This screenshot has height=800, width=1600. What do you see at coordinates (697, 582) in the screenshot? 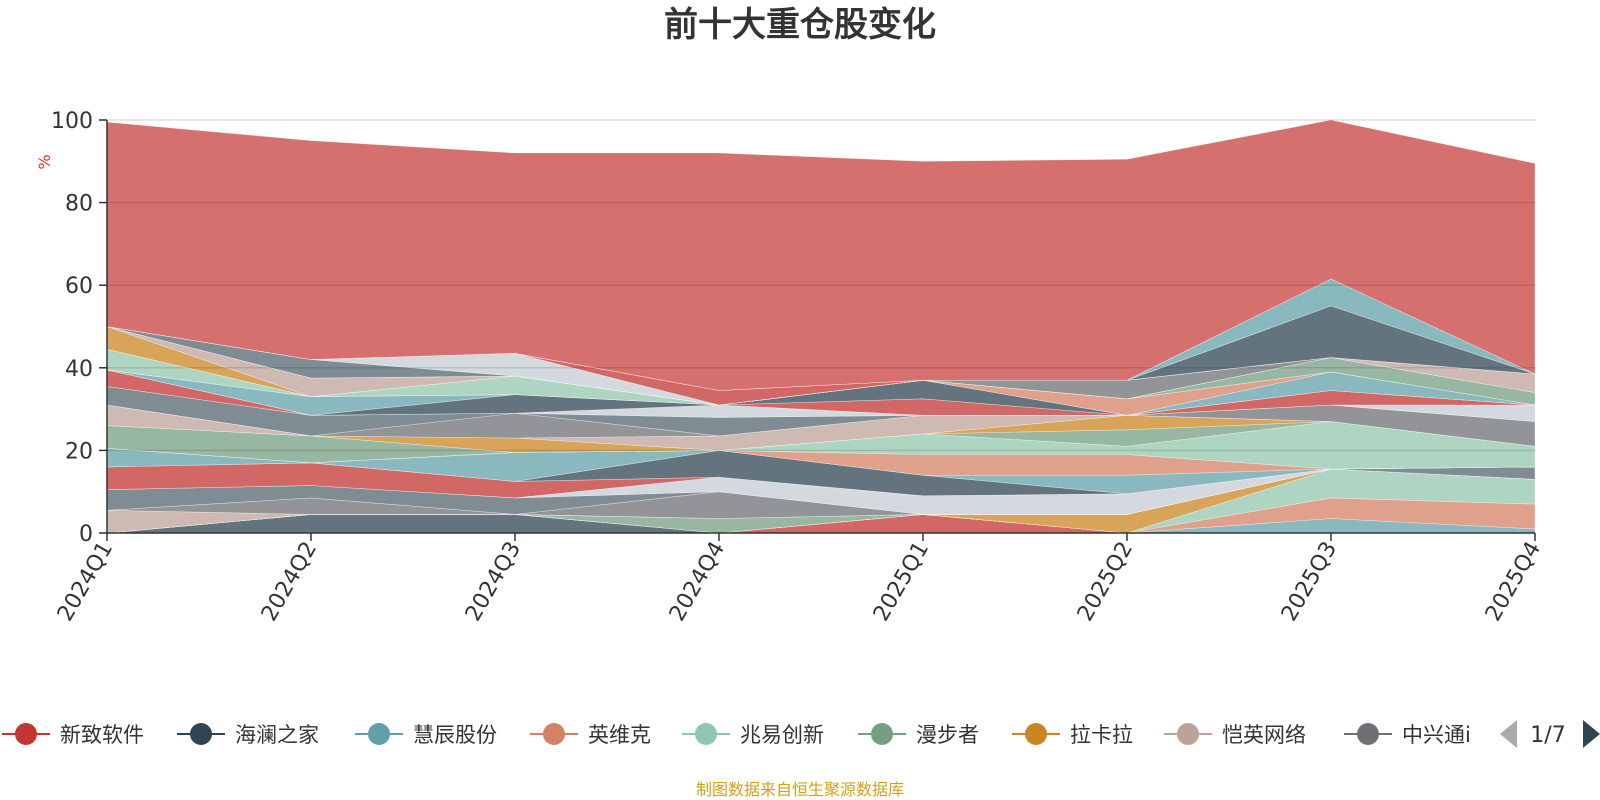
I see `x-tick-label: 2024Q4` at bounding box center [697, 582].